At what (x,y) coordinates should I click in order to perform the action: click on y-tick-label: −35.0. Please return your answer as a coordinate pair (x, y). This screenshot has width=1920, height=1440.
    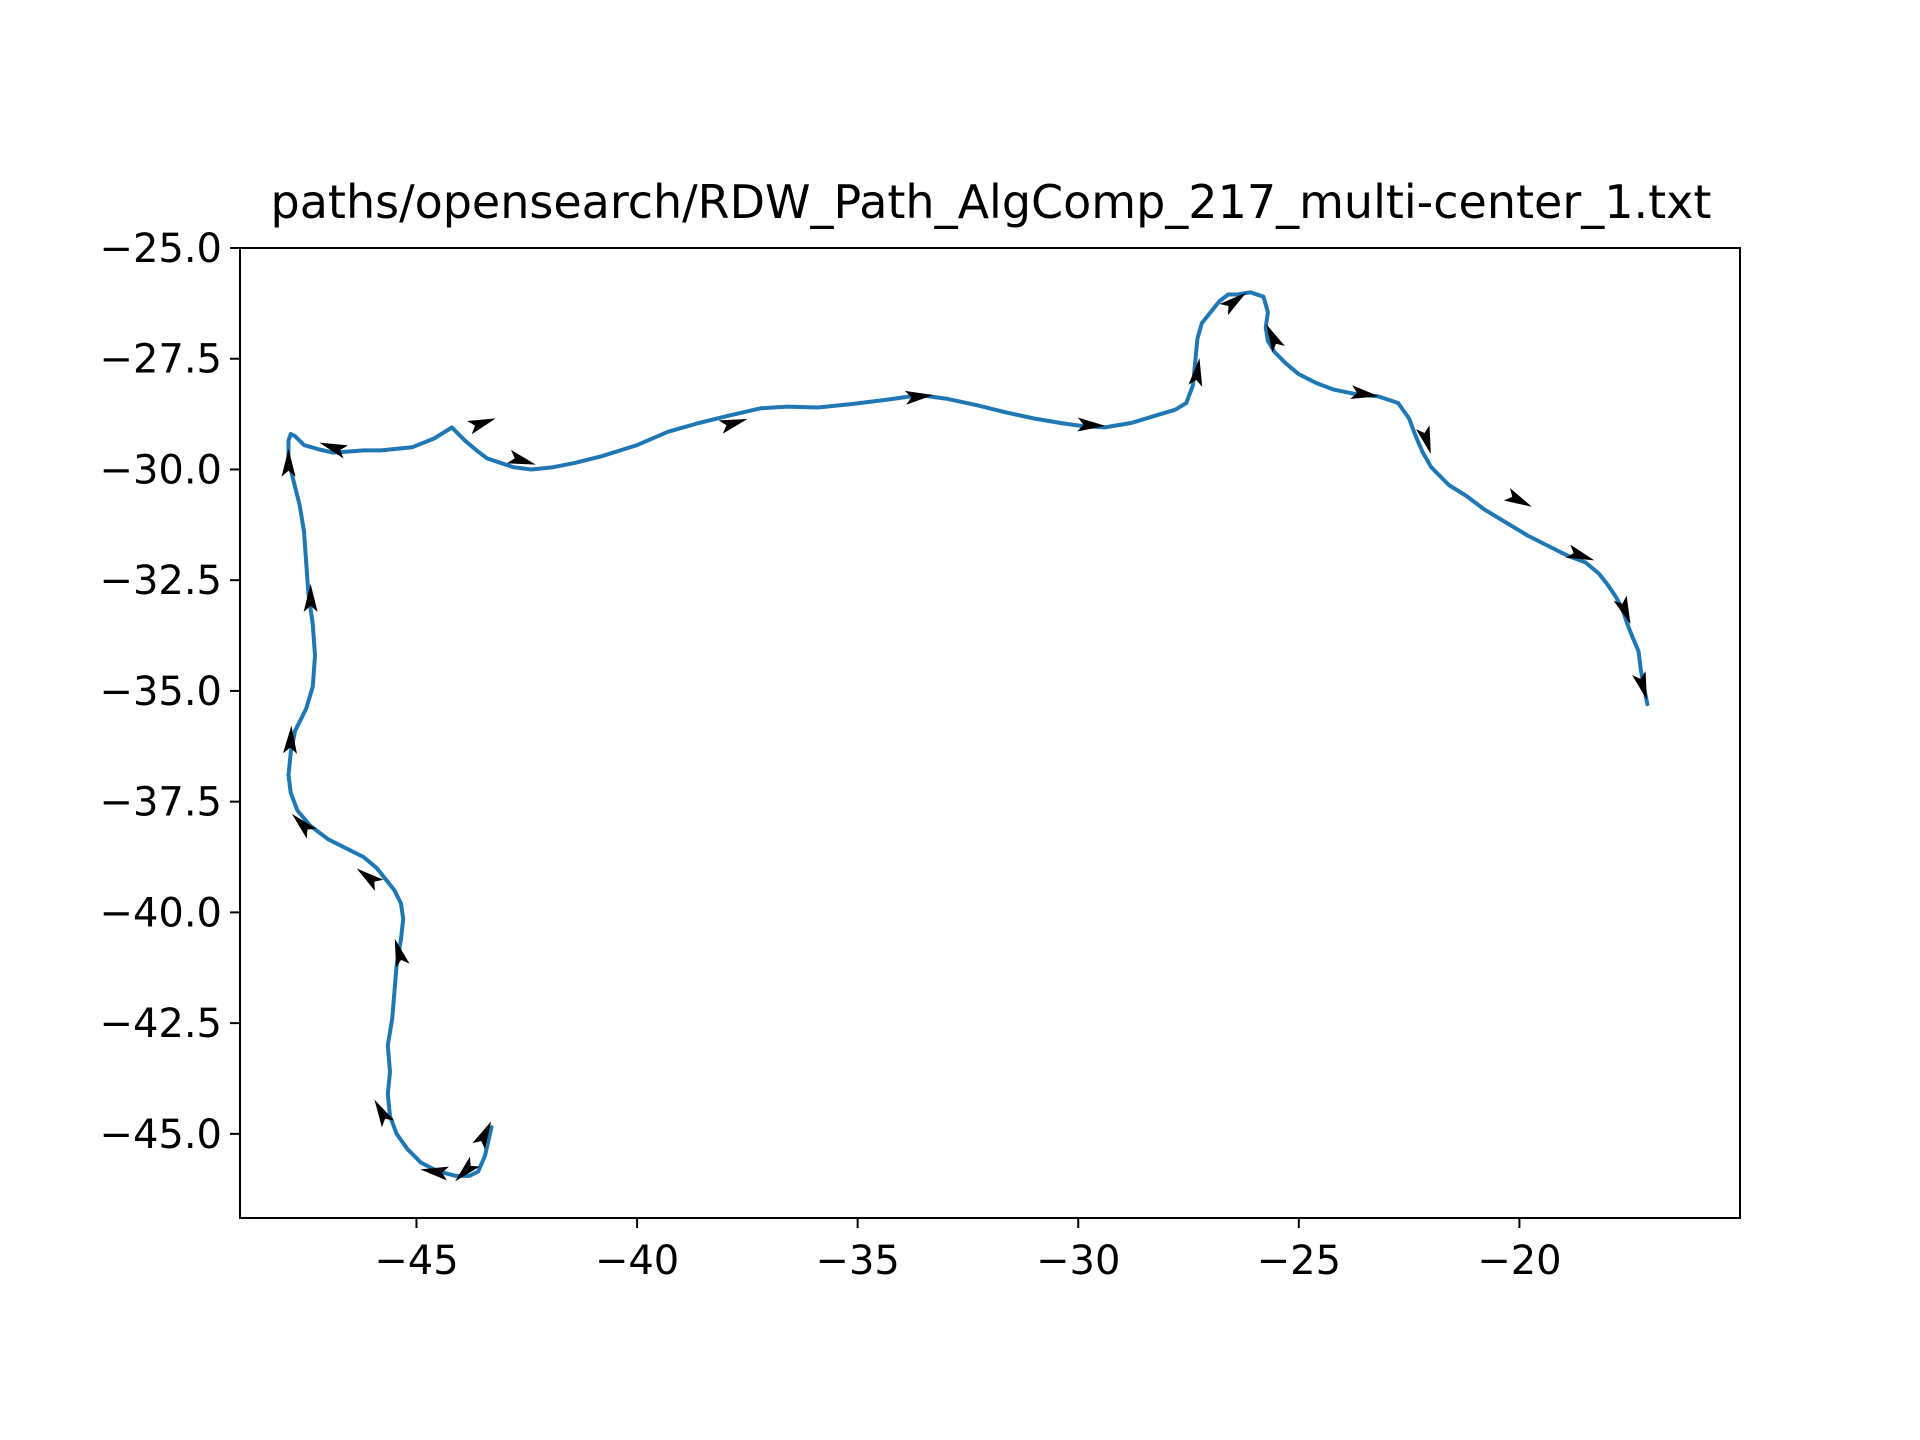
    Looking at the image, I should click on (160, 692).